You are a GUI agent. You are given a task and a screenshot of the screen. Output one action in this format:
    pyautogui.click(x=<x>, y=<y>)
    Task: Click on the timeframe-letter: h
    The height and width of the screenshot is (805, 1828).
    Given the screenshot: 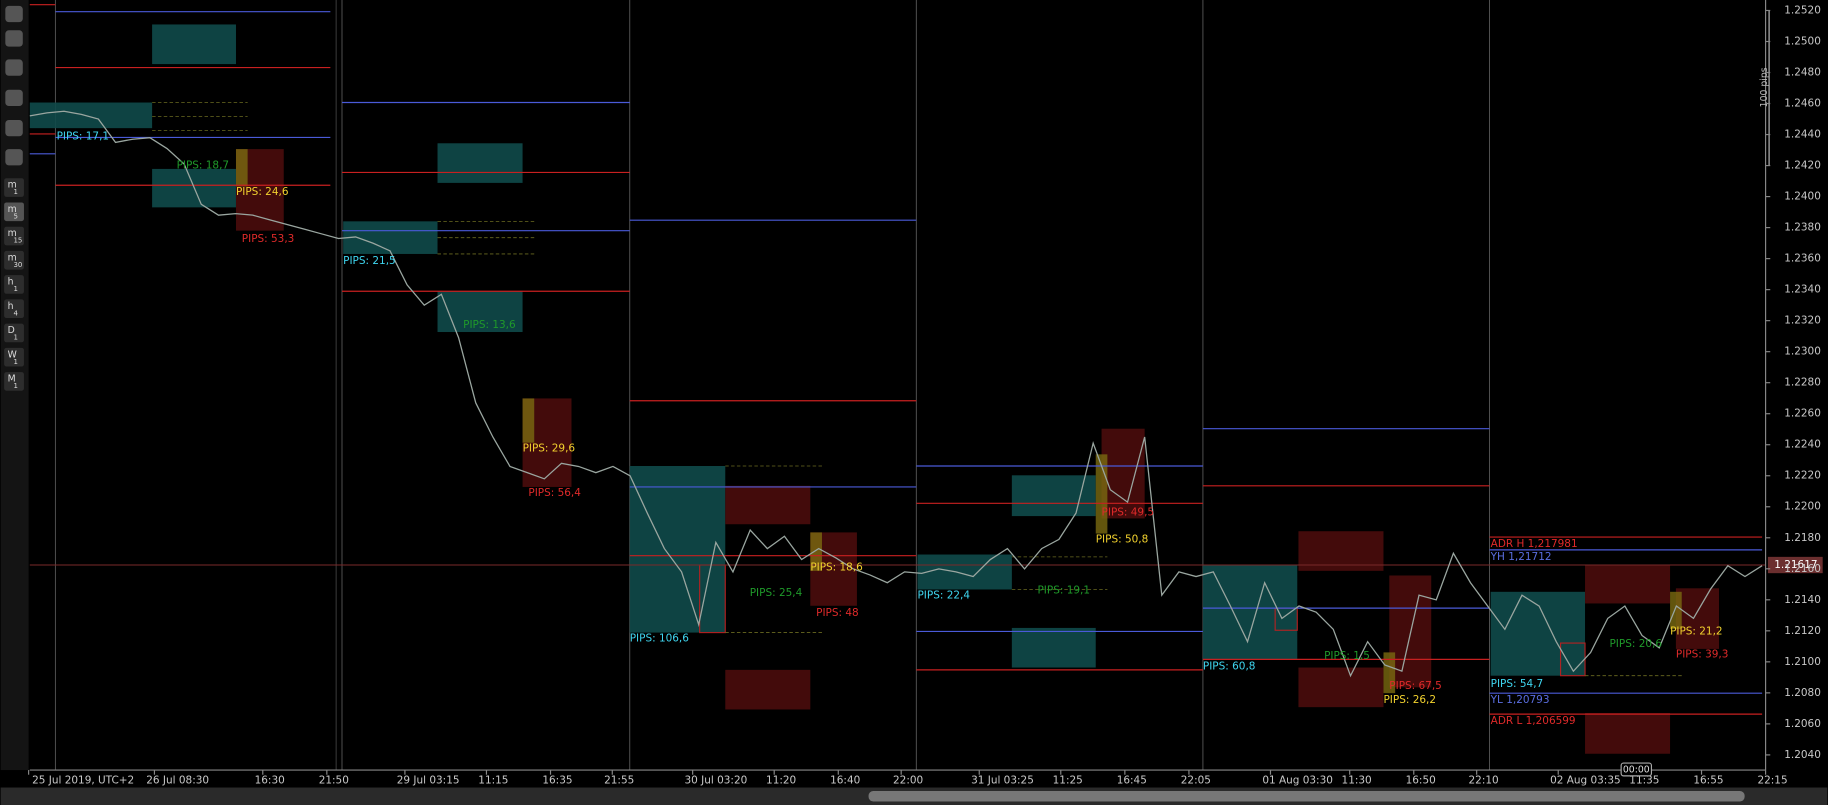 What is the action you would take?
    pyautogui.click(x=11, y=282)
    